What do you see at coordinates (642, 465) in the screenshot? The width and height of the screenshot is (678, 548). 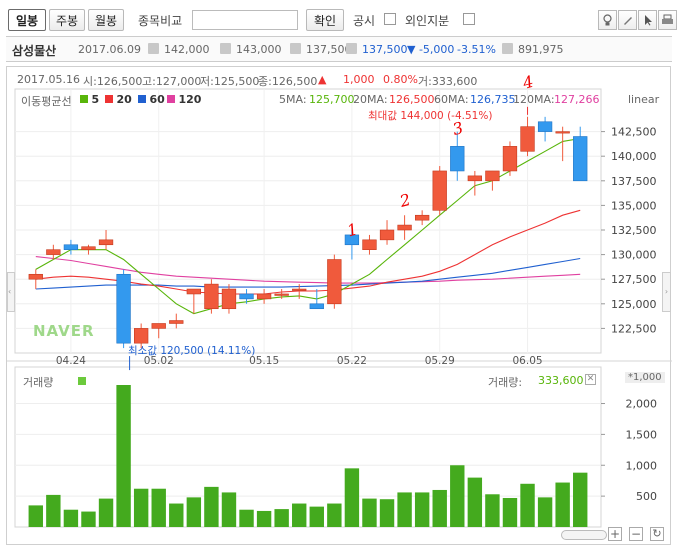 I see `volume-tick-label: 1,000` at bounding box center [642, 465].